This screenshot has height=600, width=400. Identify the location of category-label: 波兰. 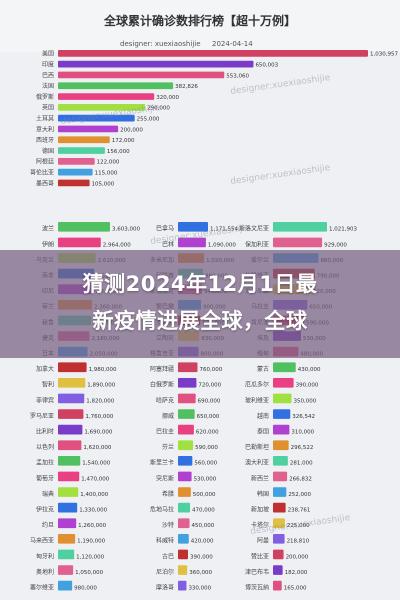
(48, 229).